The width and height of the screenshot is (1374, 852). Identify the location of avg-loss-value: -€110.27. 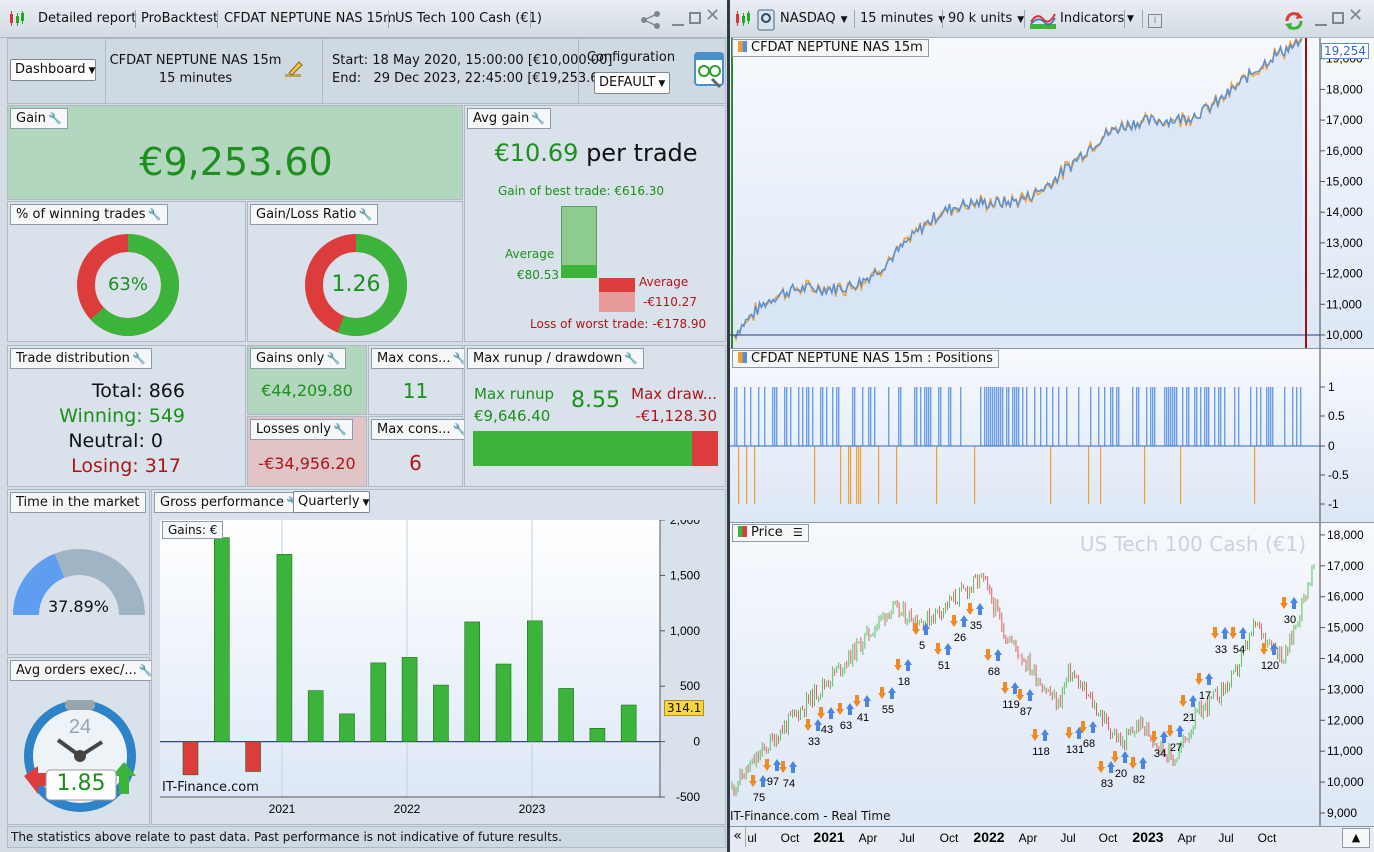
(670, 302).